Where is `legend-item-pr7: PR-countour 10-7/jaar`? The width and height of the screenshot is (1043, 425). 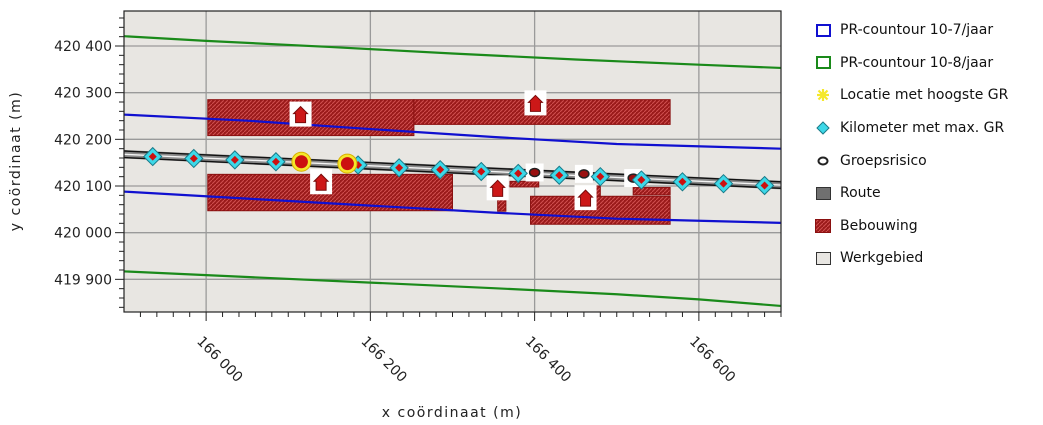
legend-item-pr7: PR-countour 10-7/jaar is located at coordinates (925, 30).